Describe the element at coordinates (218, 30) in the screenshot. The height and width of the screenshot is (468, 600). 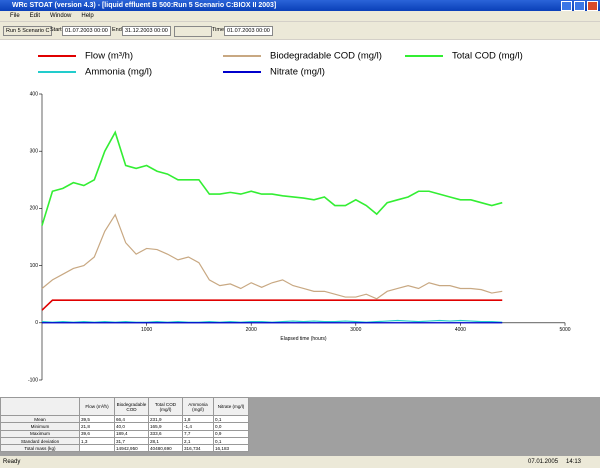
I see `time-label: Time` at that location.